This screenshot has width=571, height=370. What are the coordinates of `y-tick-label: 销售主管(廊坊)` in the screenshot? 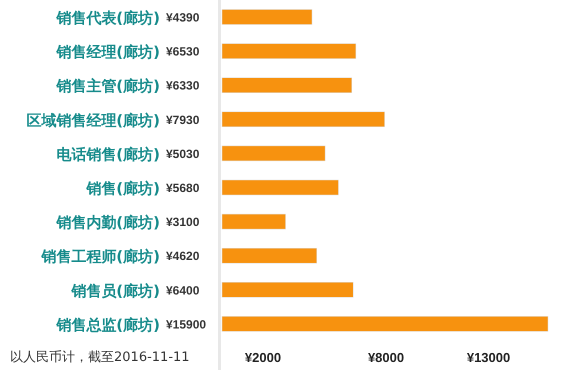 It's located at (107, 86).